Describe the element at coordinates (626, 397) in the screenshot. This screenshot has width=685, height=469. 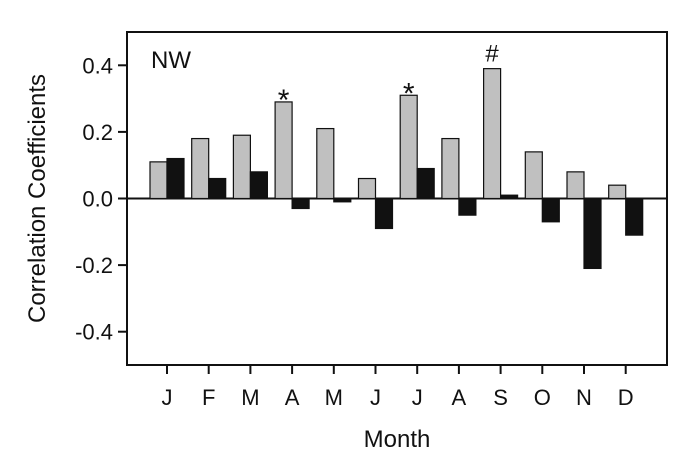
I see `x-tick-label: D` at that location.